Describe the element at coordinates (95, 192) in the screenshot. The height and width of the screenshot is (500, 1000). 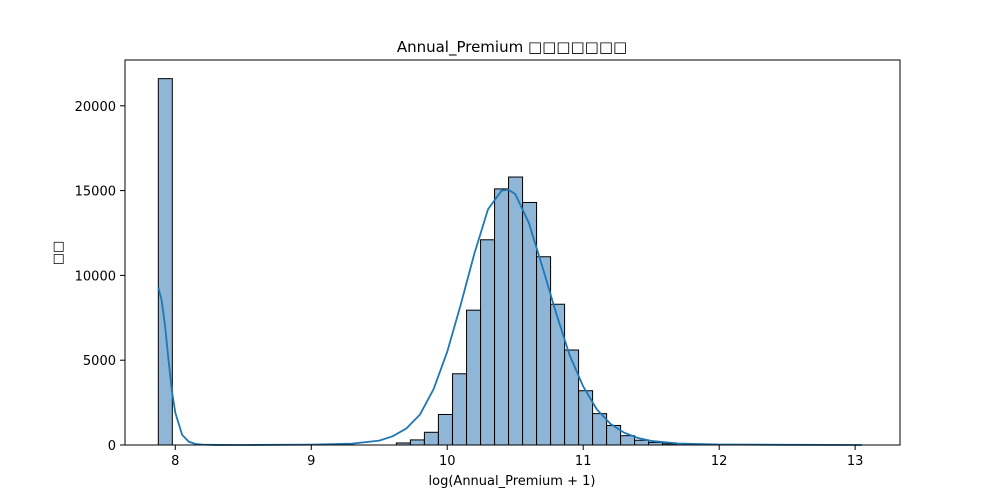
I see `y-tick-label: 15000` at that location.